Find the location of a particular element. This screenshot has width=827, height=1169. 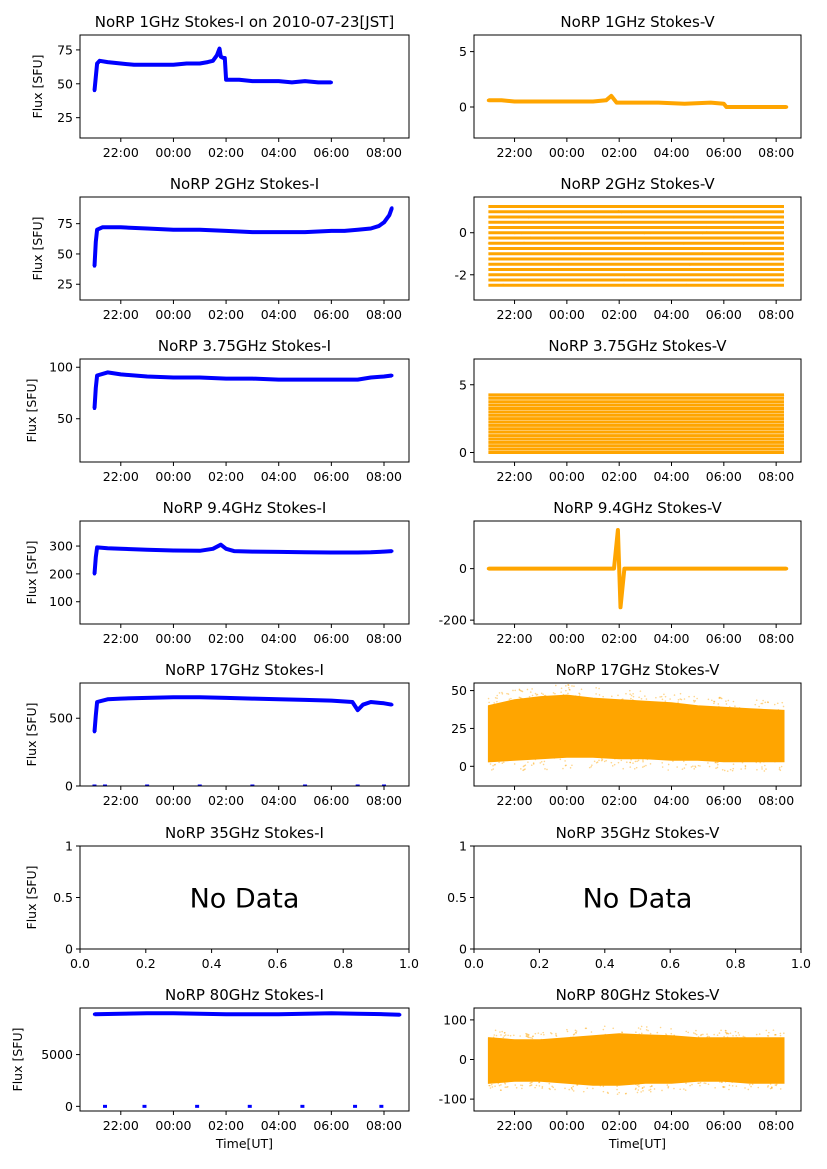

x-tick-label: 22:00 is located at coordinates (121, 314).